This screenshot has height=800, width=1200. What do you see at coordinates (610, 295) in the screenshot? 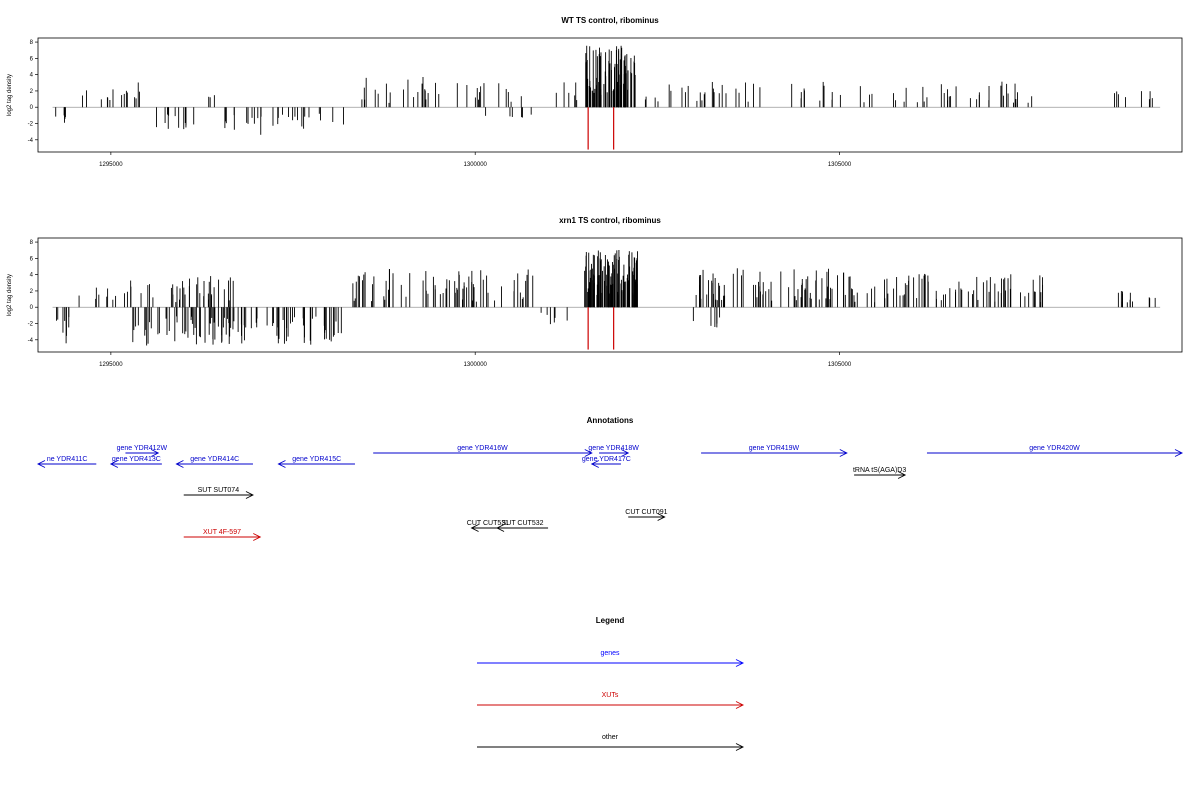
I see `xrn1-plot-frame` at bounding box center [610, 295].